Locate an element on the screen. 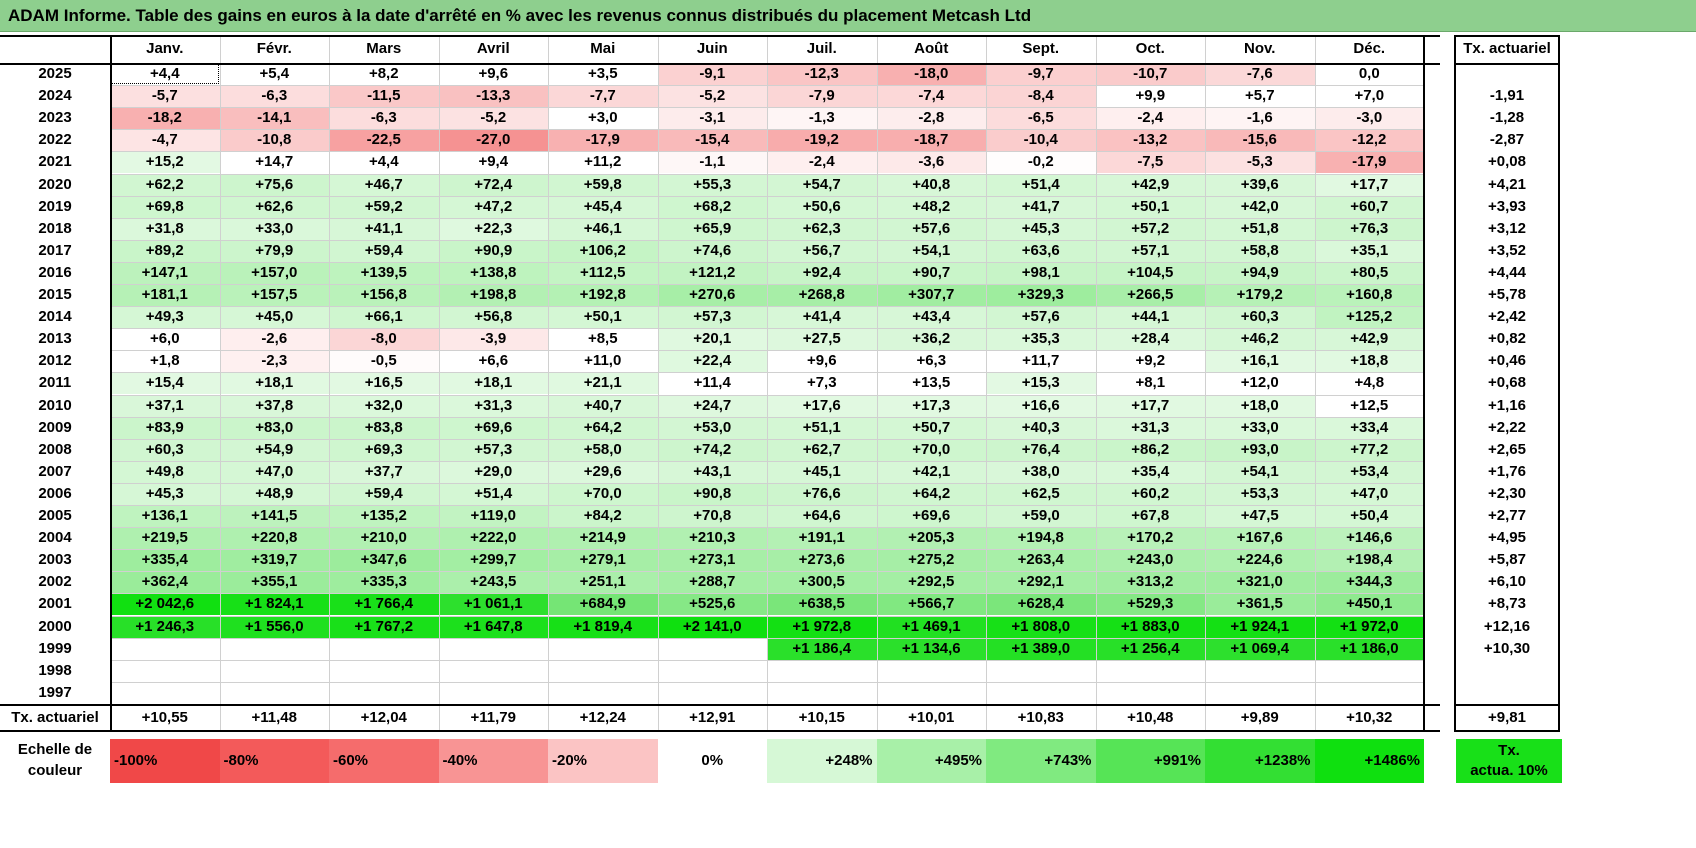 The width and height of the screenshot is (1696, 848). value-cell: +1 924,1 is located at coordinates (1260, 626).